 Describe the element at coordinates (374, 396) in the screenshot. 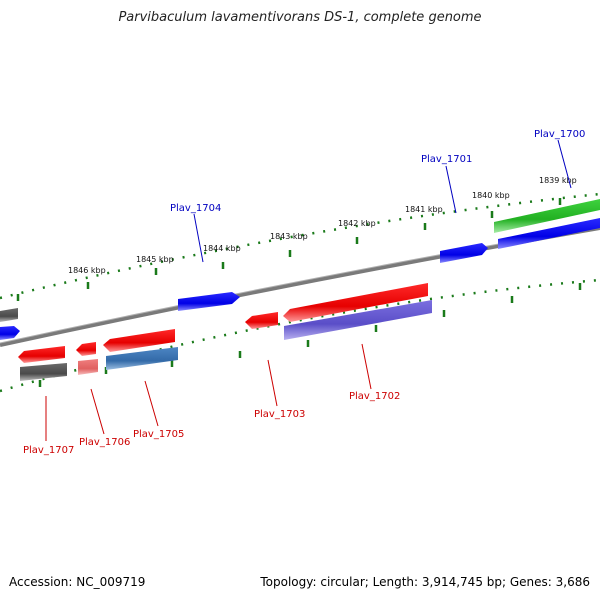

I see `label-plav-1702: Plav_1702` at that location.